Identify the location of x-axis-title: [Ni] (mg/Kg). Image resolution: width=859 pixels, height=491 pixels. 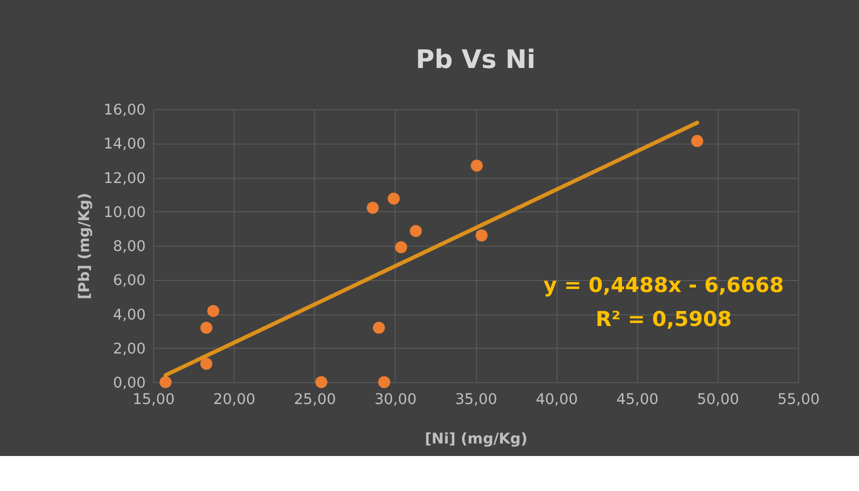
(476, 439).